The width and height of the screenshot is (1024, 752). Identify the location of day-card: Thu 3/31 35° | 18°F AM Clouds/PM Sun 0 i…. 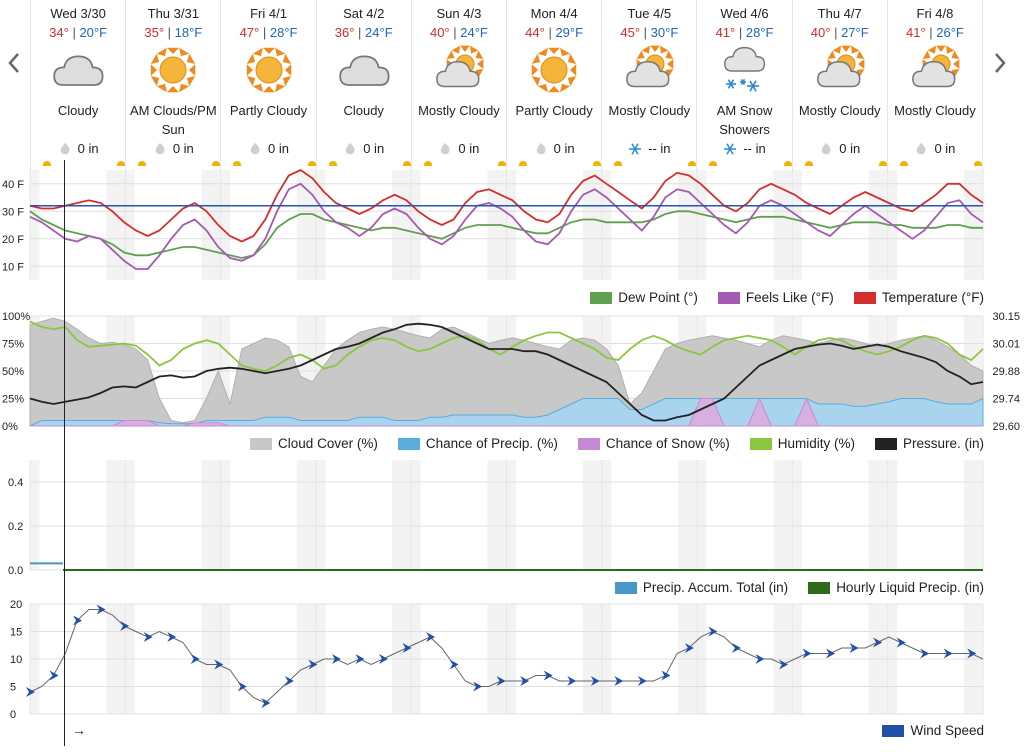
(174, 85).